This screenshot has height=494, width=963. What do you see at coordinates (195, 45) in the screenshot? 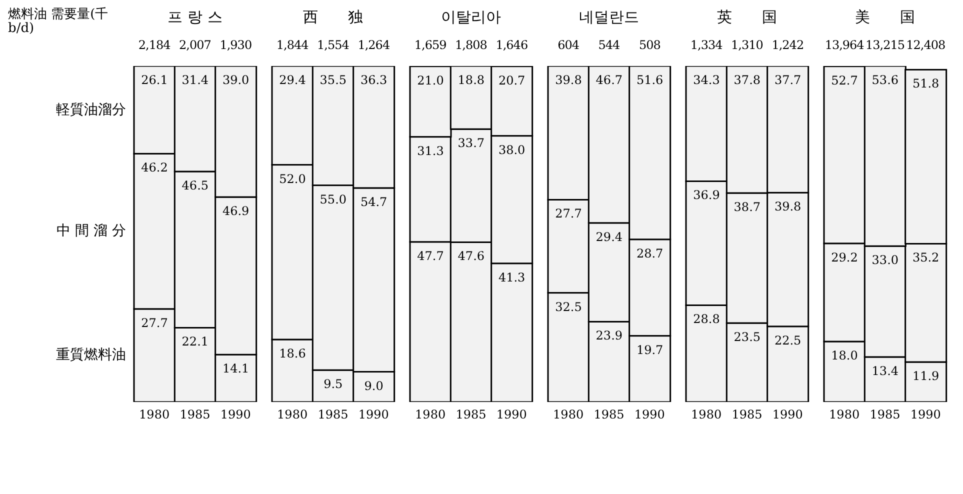
I see `text: 2,007` at bounding box center [195, 45].